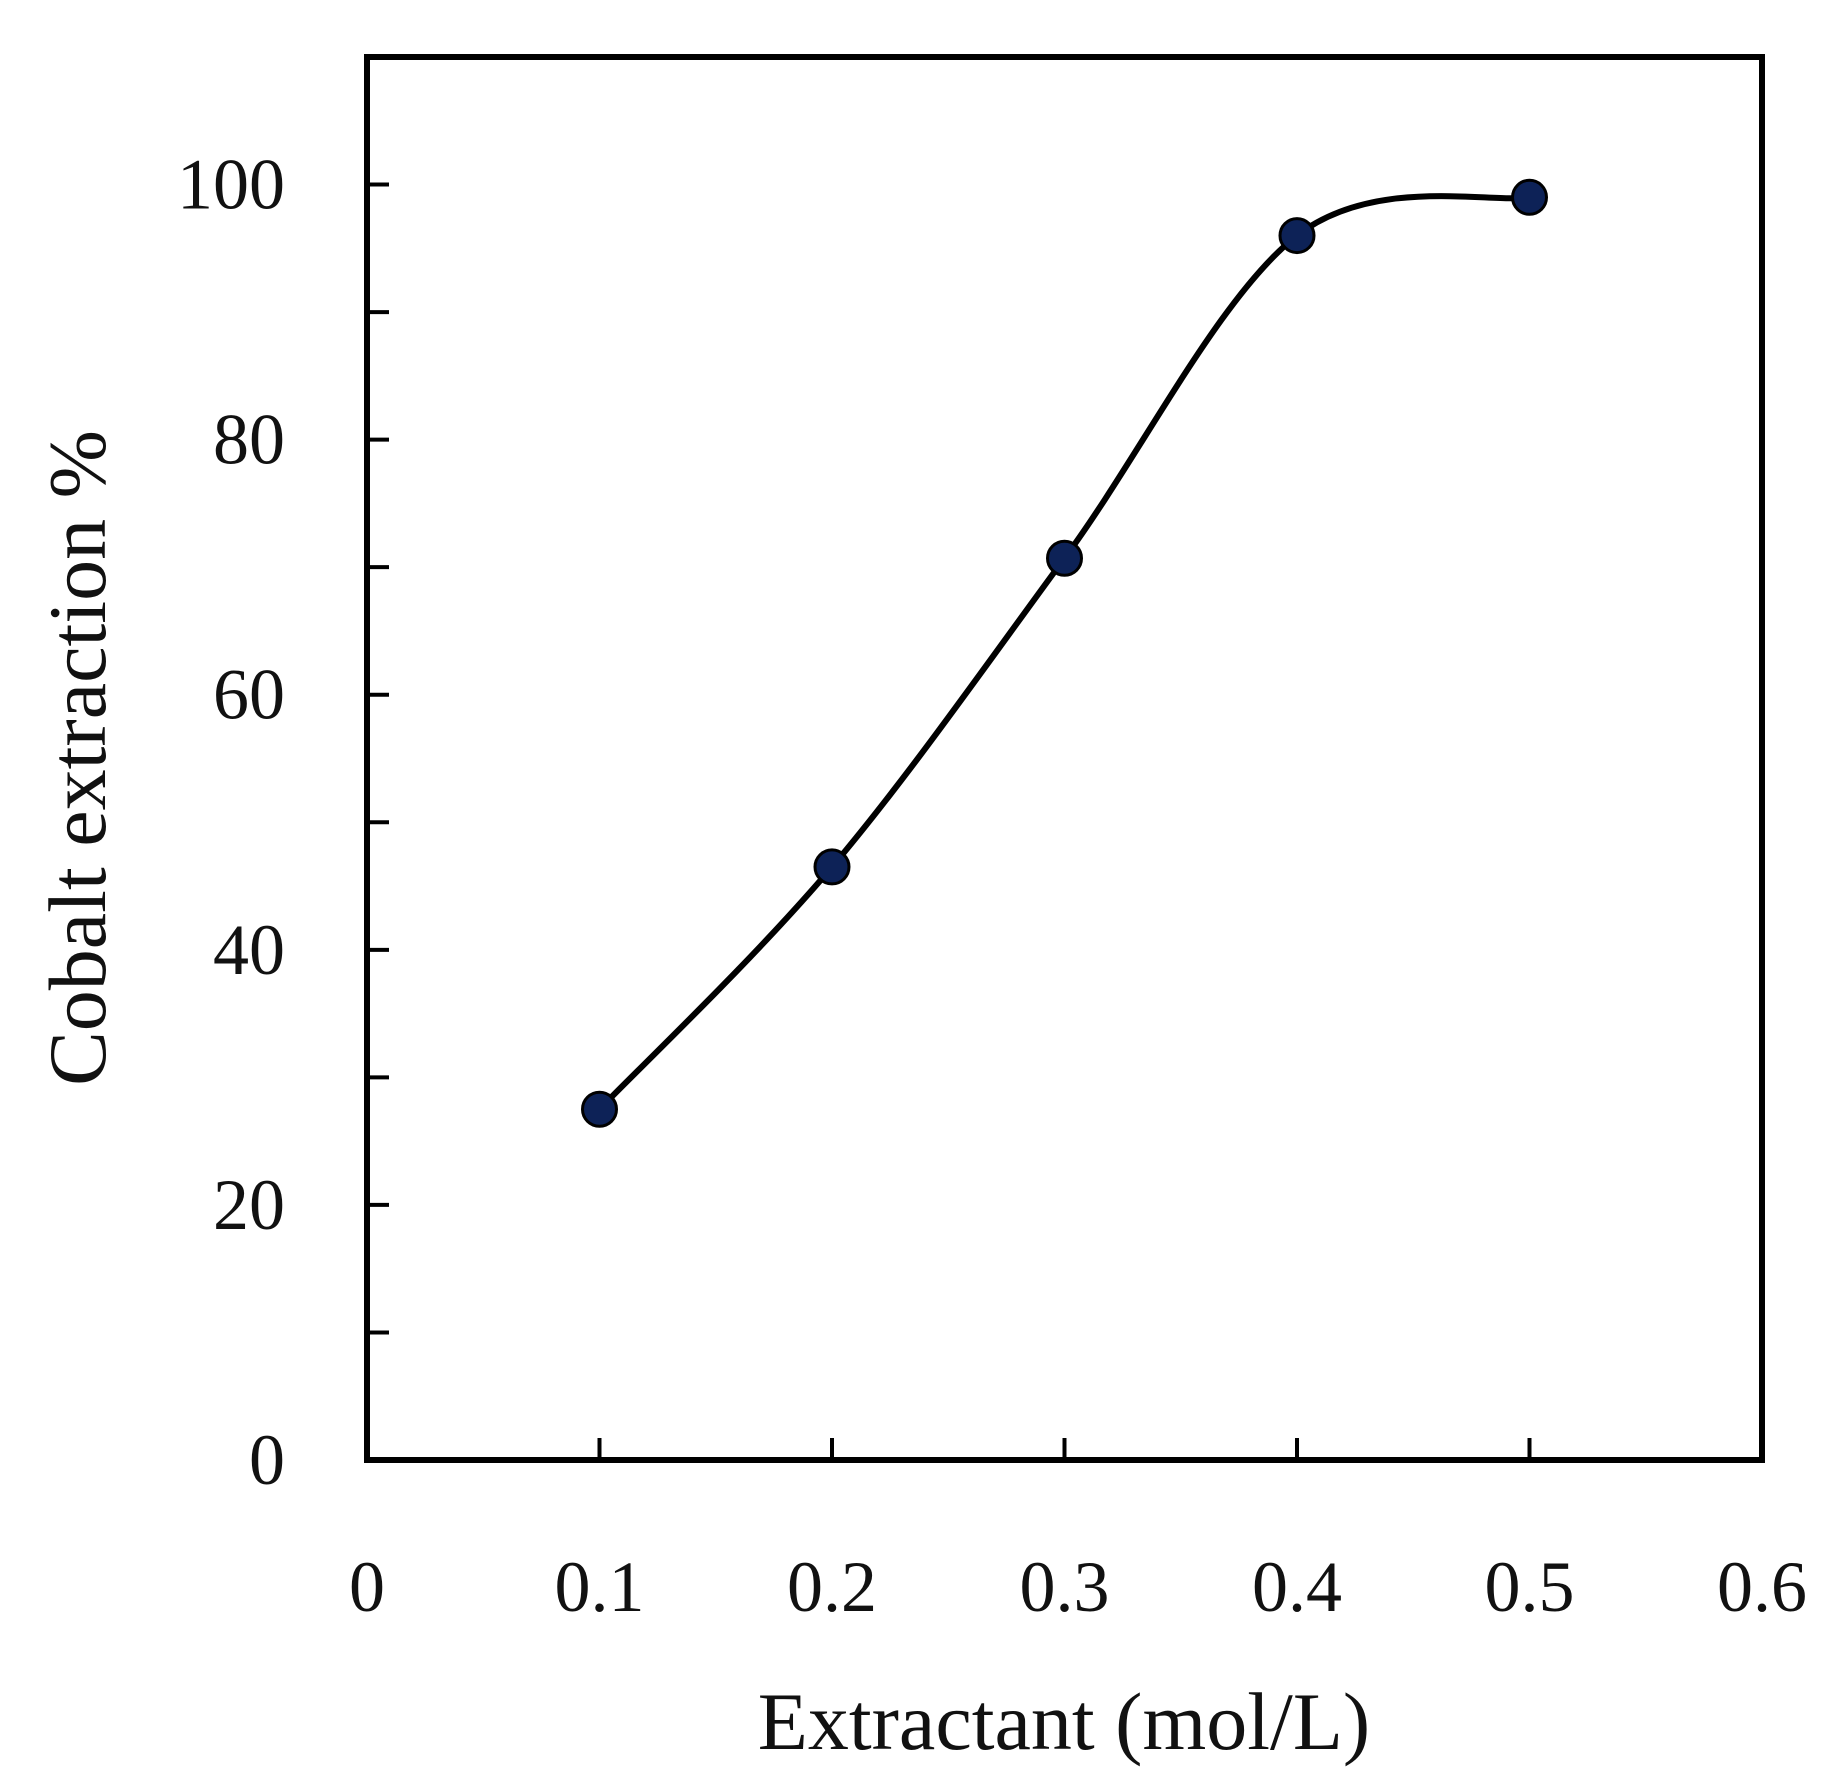  I want to click on x-tick-label-0: 0, so click(367, 1587).